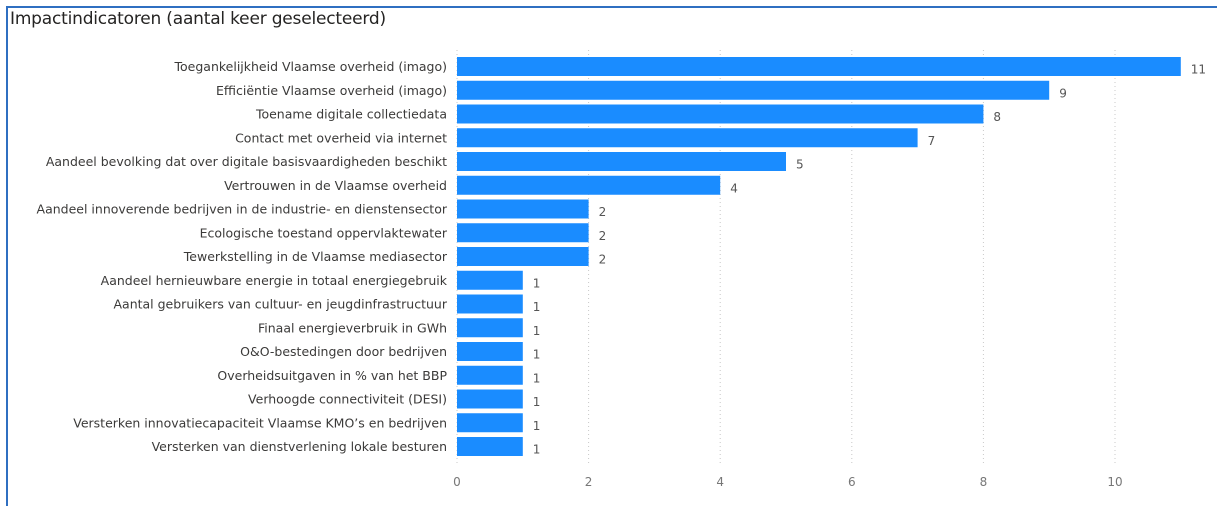 The image size is (1217, 506). What do you see at coordinates (341, 137) in the screenshot?
I see `category-label: Contact met overheid via internet` at bounding box center [341, 137].